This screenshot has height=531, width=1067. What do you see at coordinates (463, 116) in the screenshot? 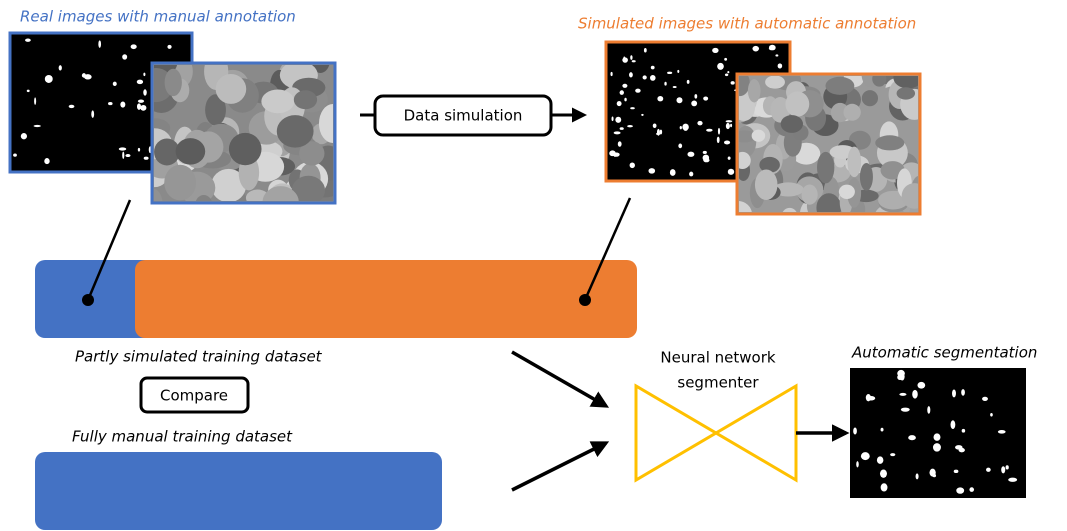
I see `data-simulation-text: Data simulation` at bounding box center [463, 116].